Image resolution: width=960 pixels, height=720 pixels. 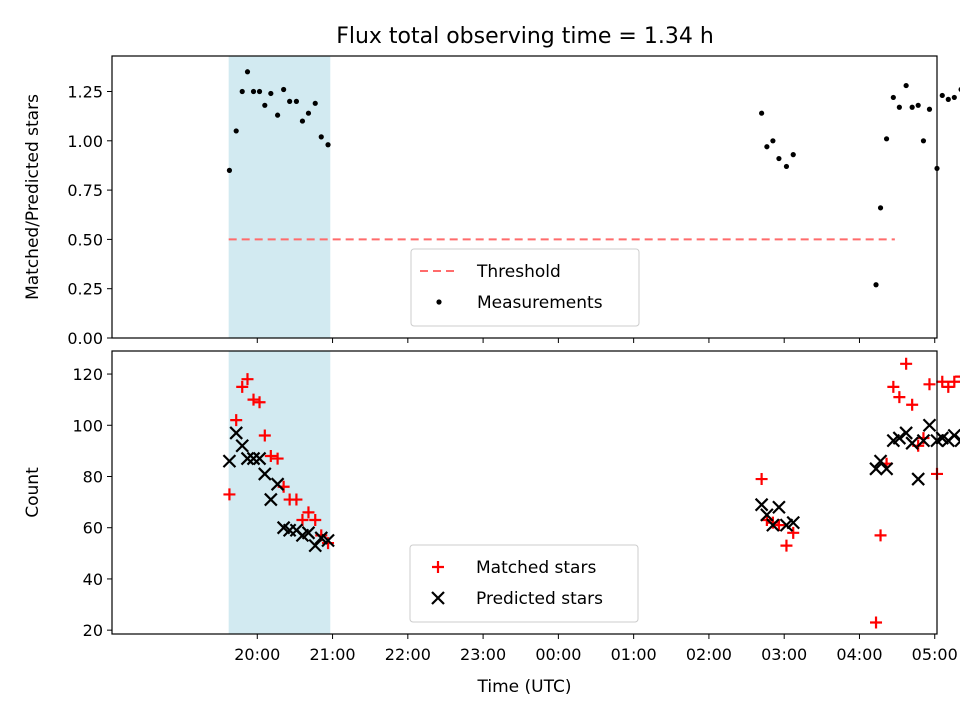 What do you see at coordinates (332, 654) in the screenshot?
I see `x-tick-label: 21:00` at bounding box center [332, 654].